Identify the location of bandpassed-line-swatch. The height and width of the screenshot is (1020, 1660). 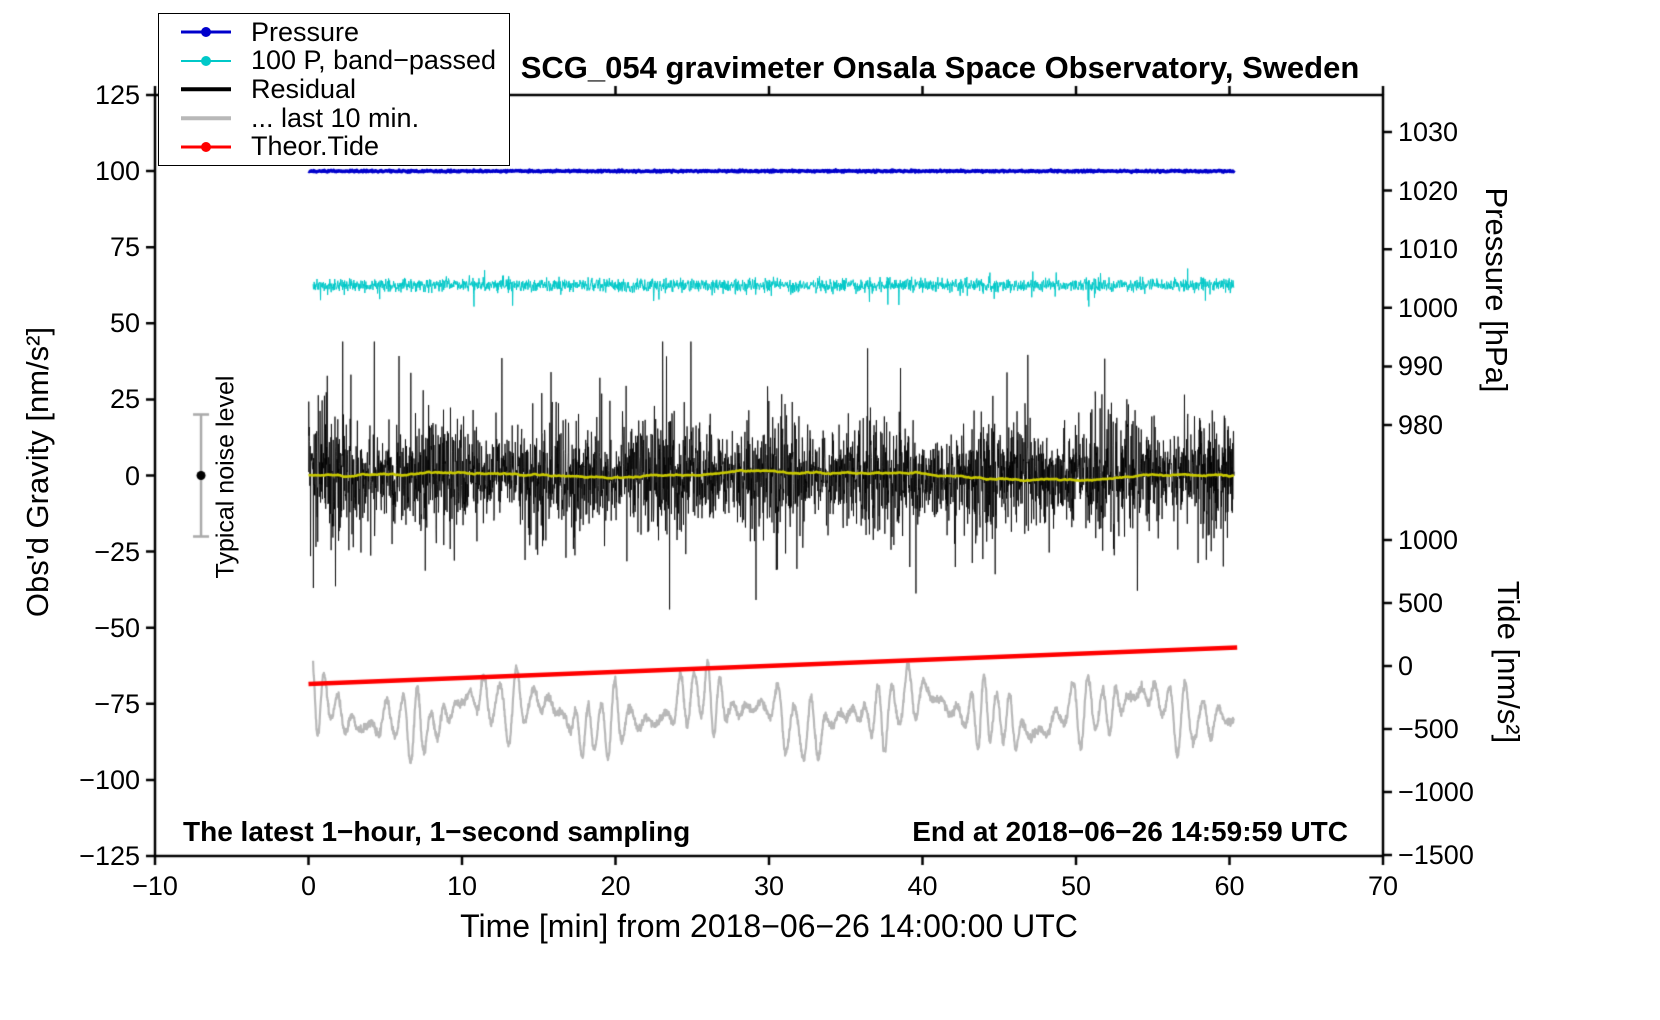
(206, 60).